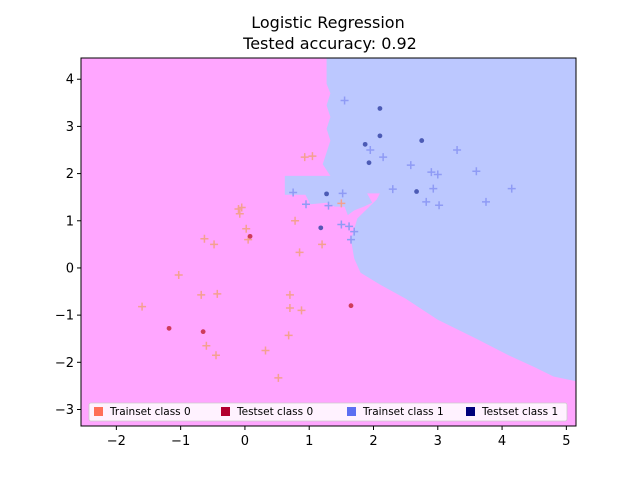 This screenshot has width=640, height=480. I want to click on y-tick-label: 2, so click(70, 174).